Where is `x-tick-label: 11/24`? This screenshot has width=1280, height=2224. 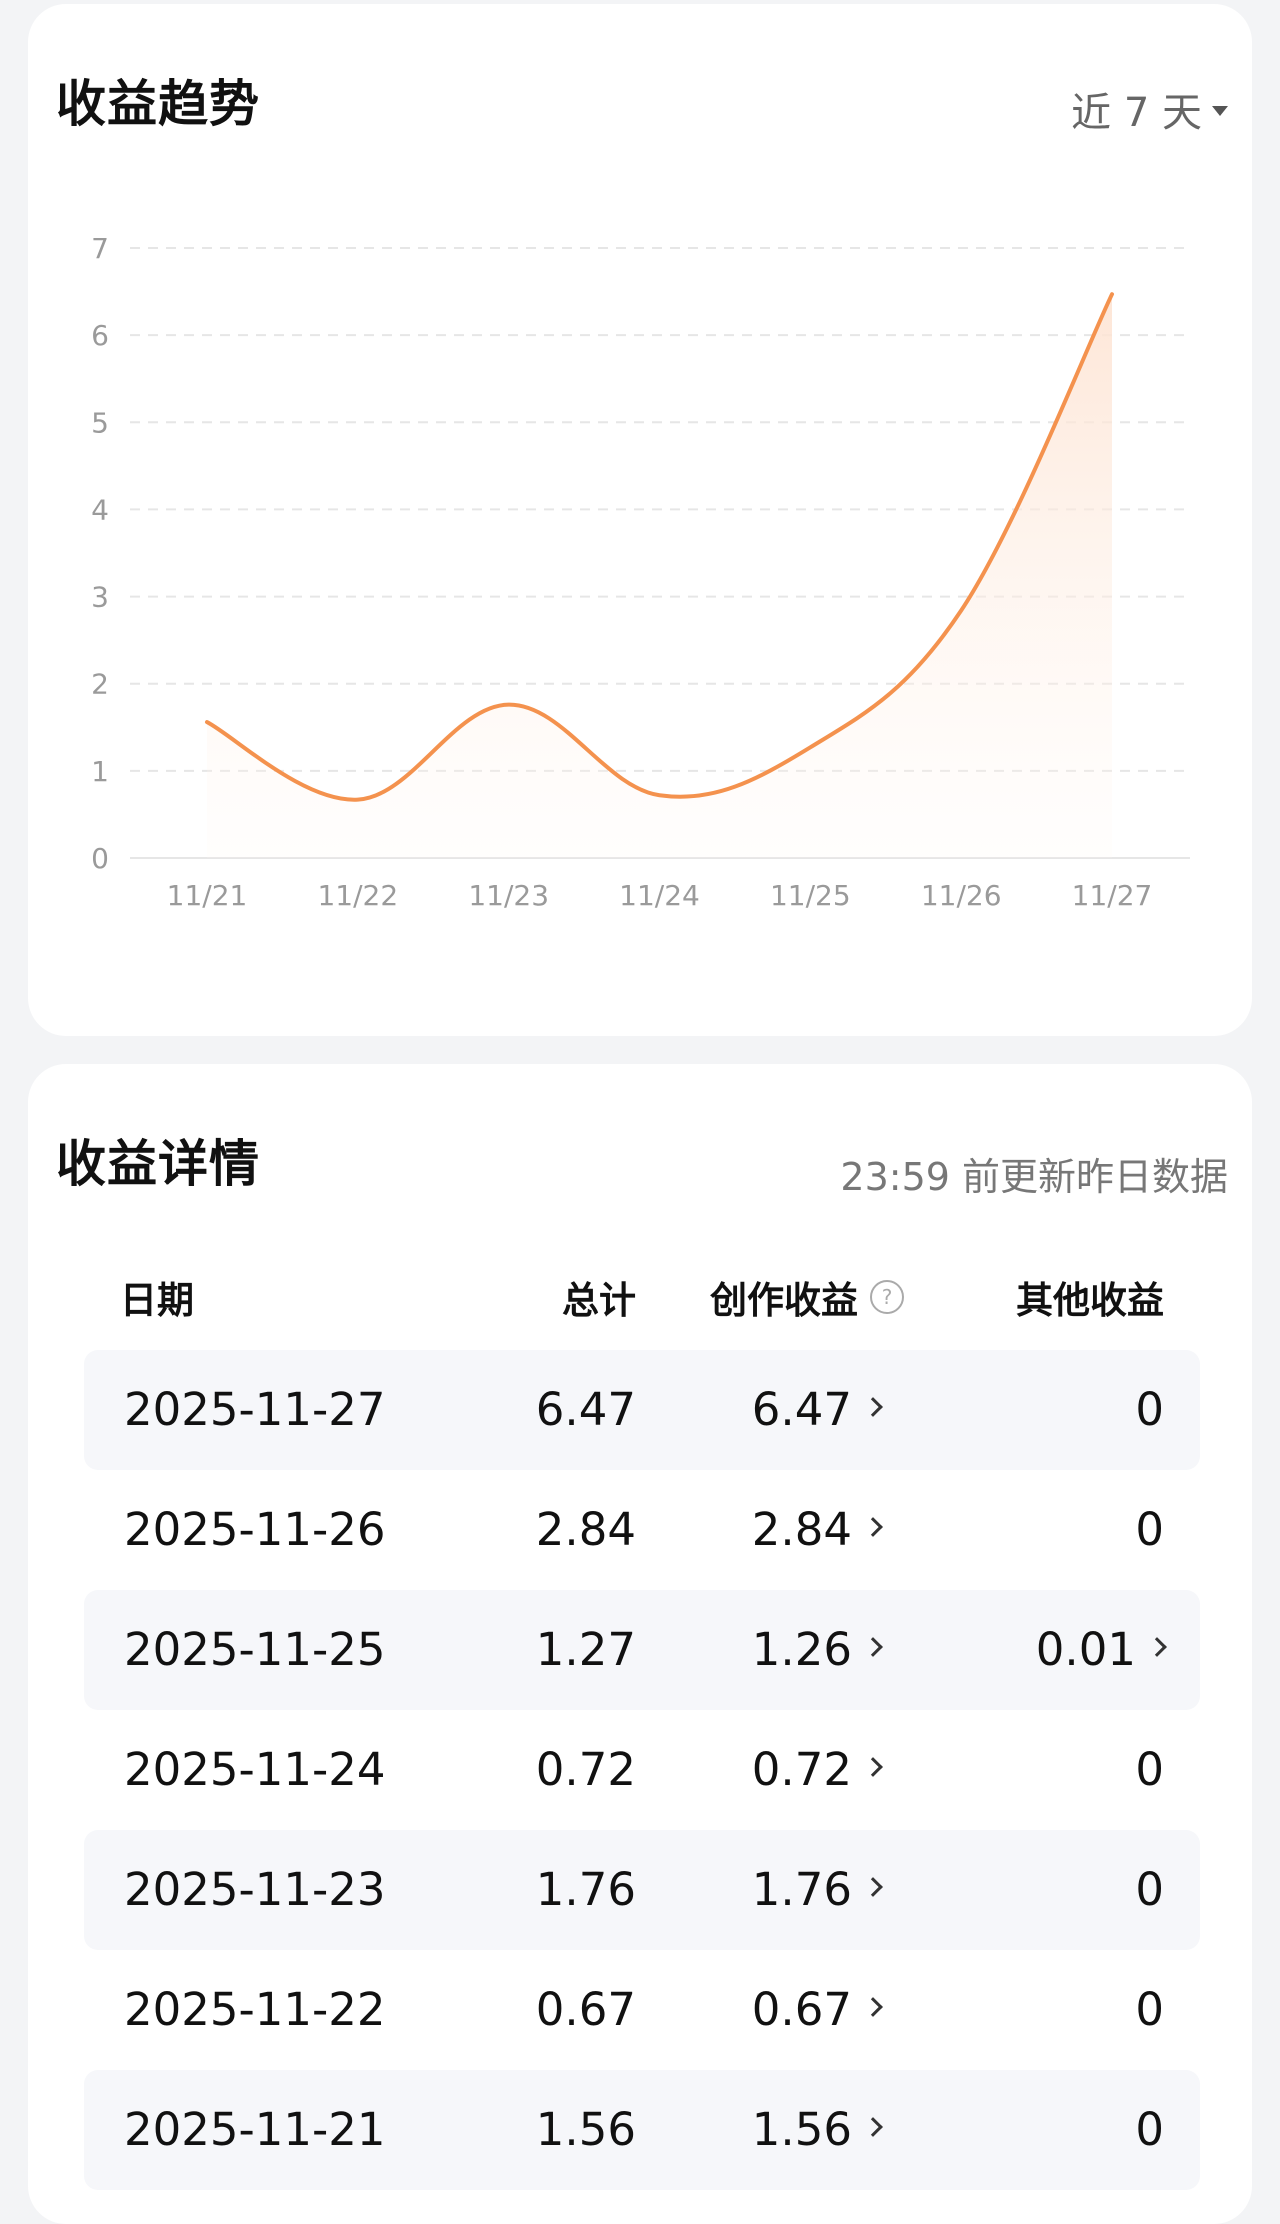 x-tick-label: 11/24 is located at coordinates (659, 895).